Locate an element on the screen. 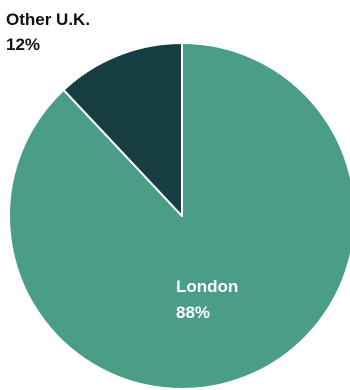  slice-label-other-uk: Other U.K. is located at coordinates (48, 19).